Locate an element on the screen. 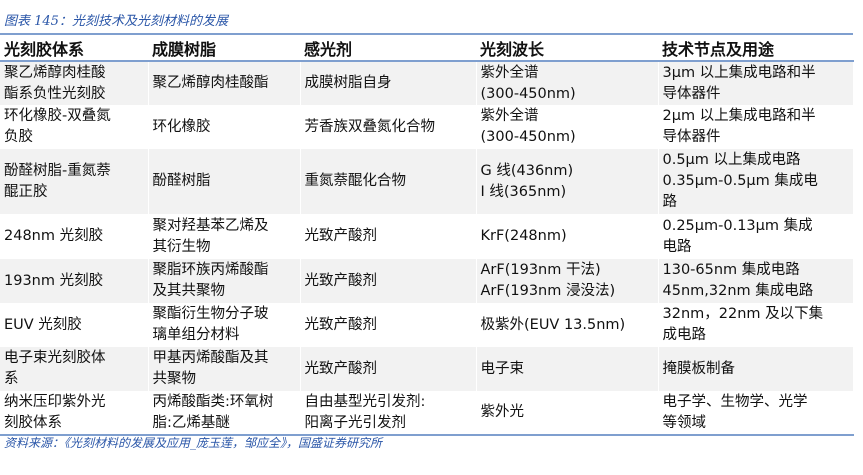 Image resolution: width=863 pixels, height=475 pixels. cell-line: 聚对羟基苯乙烯及 is located at coordinates (210, 225).